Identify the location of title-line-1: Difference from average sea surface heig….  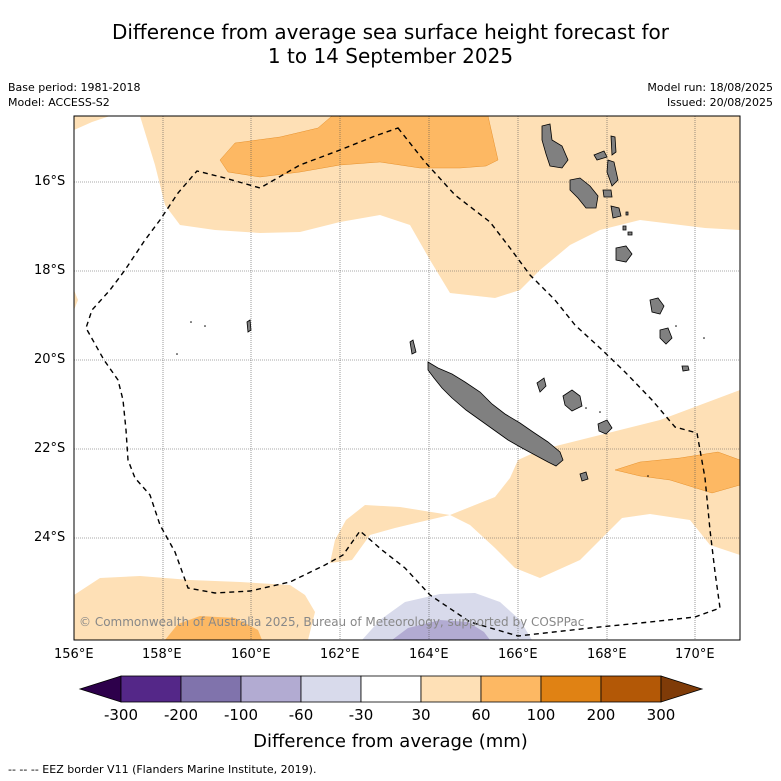
(390, 32).